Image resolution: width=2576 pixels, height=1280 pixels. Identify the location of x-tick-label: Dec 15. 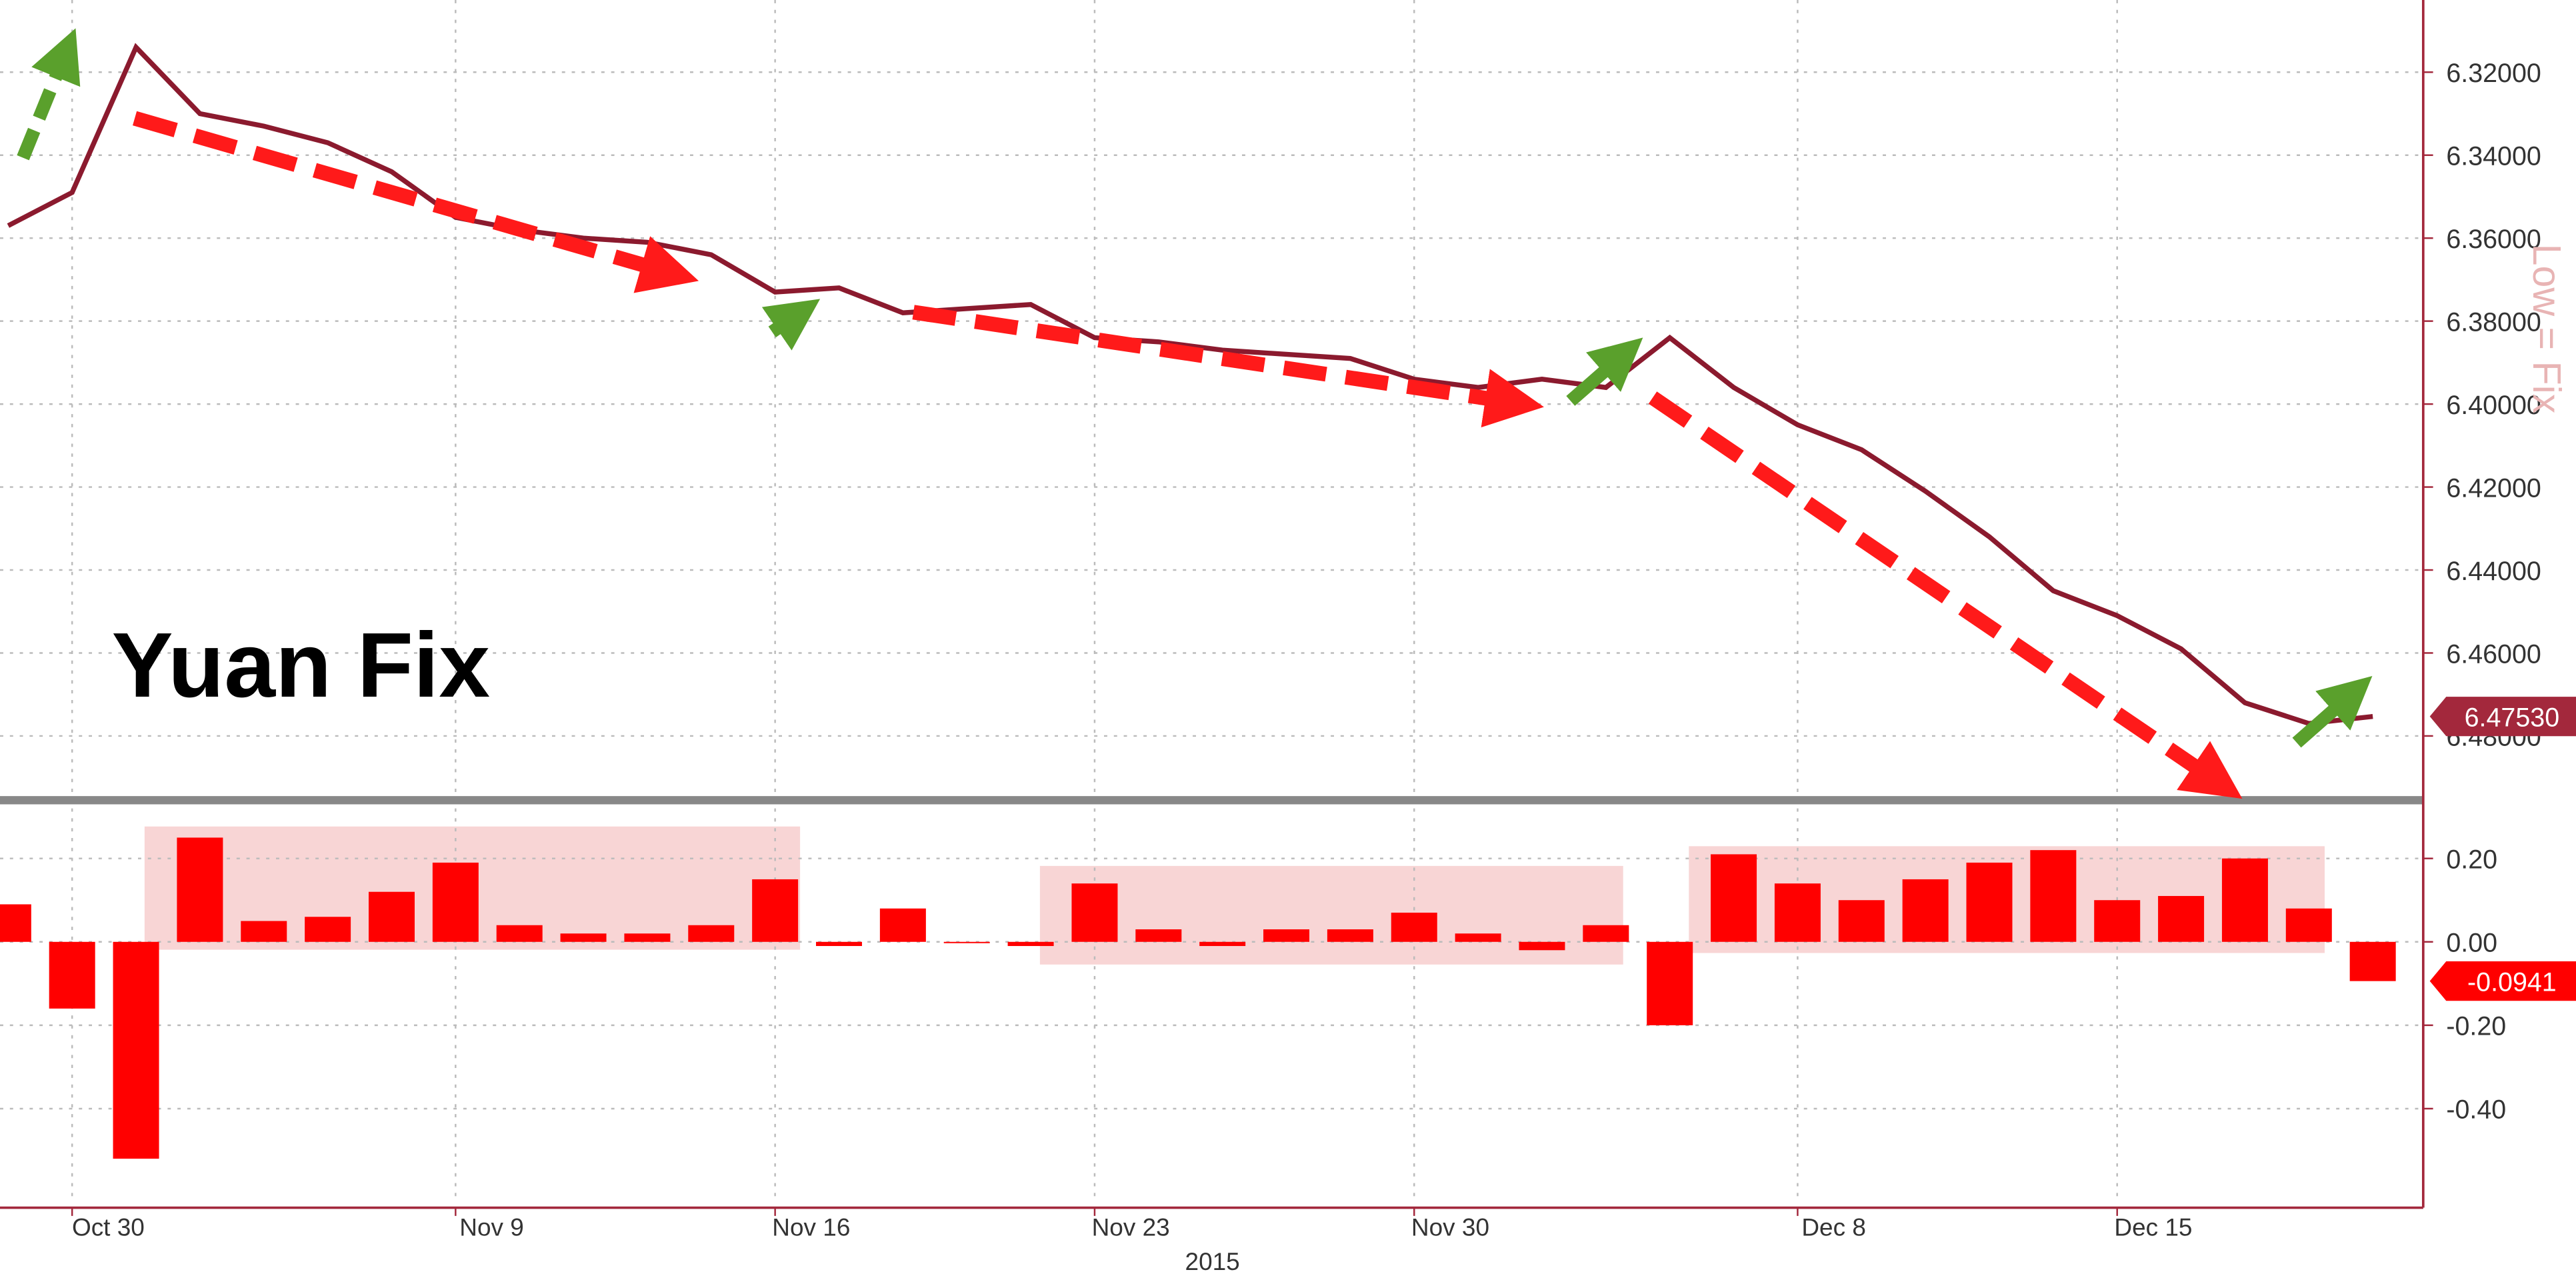
(2153, 1227).